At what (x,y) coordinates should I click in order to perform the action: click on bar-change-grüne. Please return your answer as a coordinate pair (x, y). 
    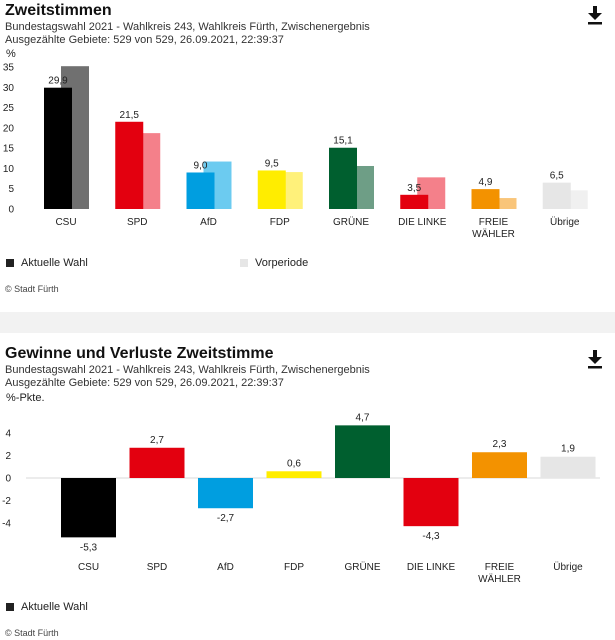
    Looking at the image, I should click on (362, 451).